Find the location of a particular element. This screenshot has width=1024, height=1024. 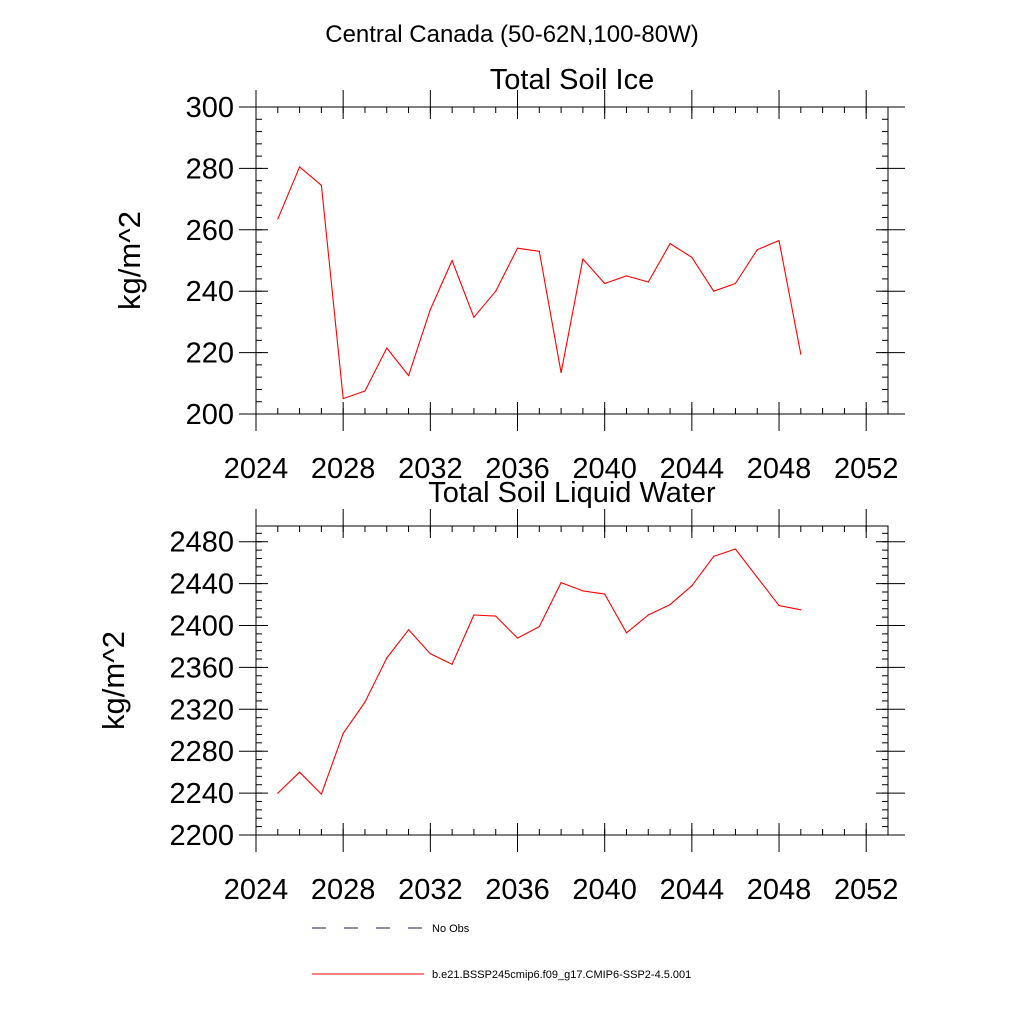

legend-label: No Obs is located at coordinates (451, 929).